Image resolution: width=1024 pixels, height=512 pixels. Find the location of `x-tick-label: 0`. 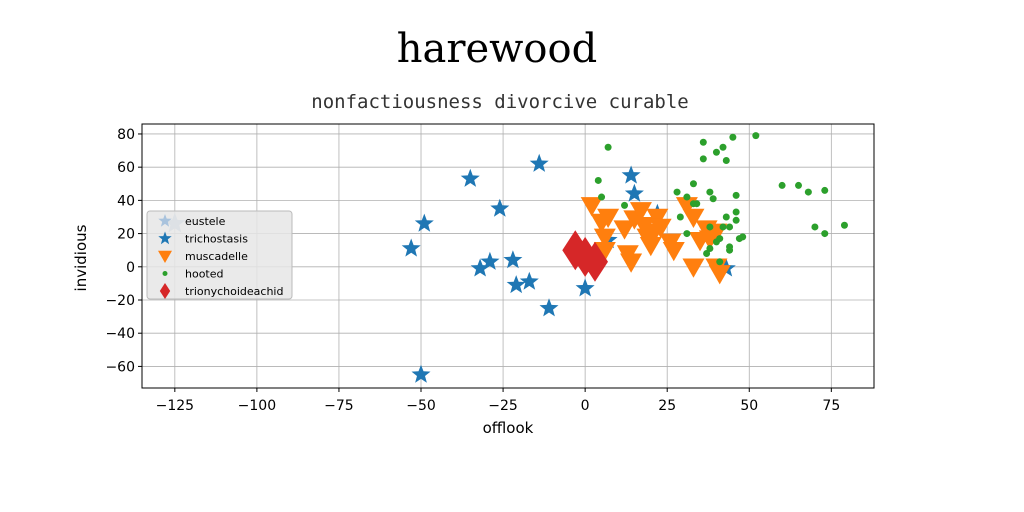

x-tick-label: 0 is located at coordinates (585, 406).